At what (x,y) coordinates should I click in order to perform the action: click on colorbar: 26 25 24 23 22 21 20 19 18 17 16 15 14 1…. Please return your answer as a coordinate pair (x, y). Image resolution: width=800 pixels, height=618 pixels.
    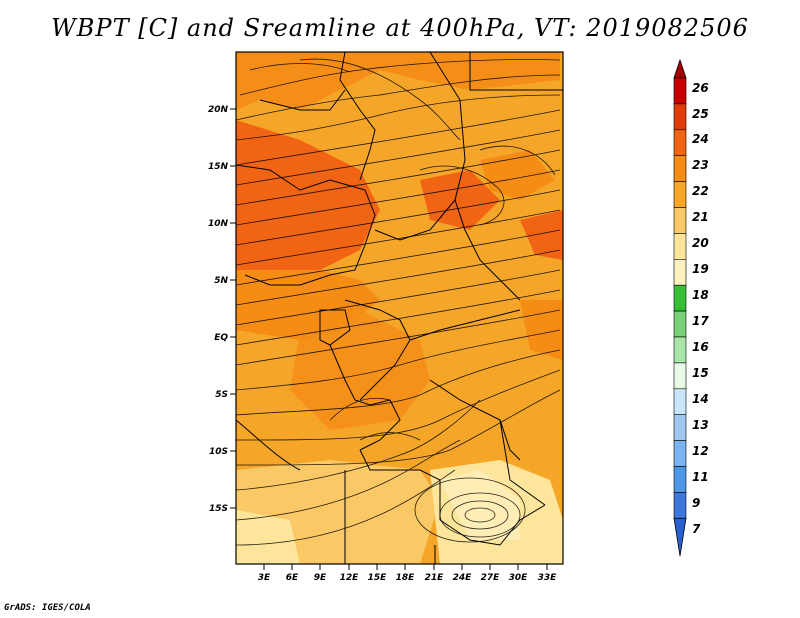
    Looking at the image, I should click on (691, 307).